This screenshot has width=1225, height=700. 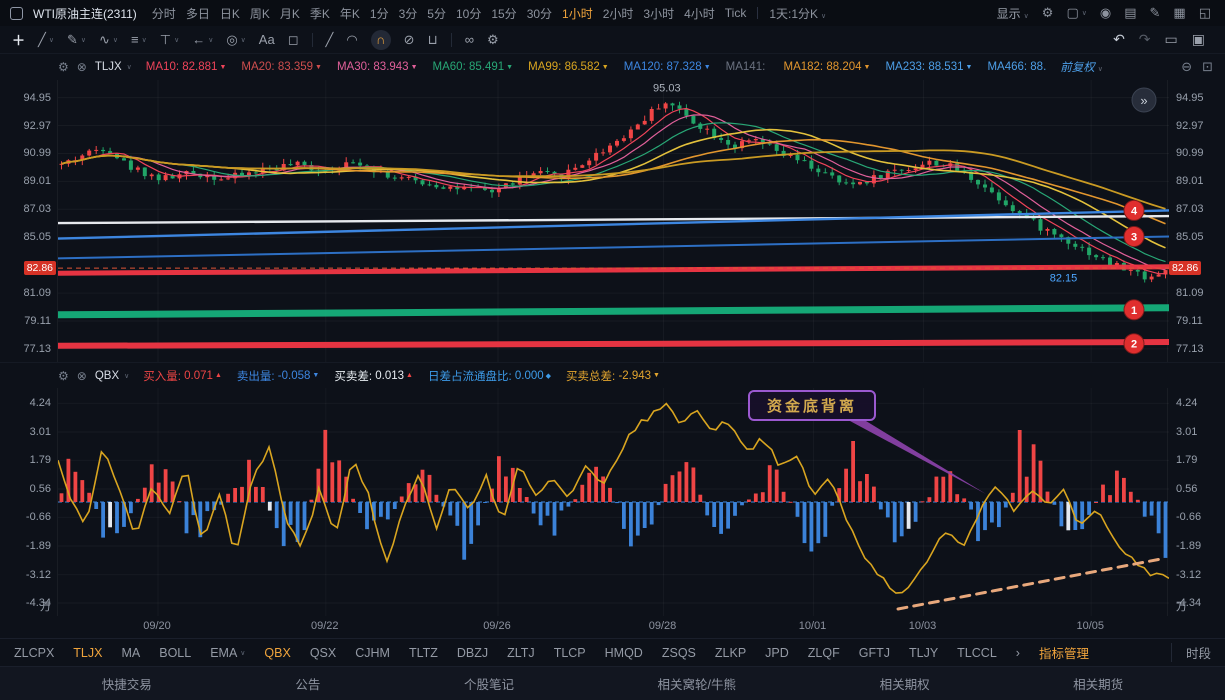 I want to click on channel-tool: ≡ ∨, so click(x=139, y=39).